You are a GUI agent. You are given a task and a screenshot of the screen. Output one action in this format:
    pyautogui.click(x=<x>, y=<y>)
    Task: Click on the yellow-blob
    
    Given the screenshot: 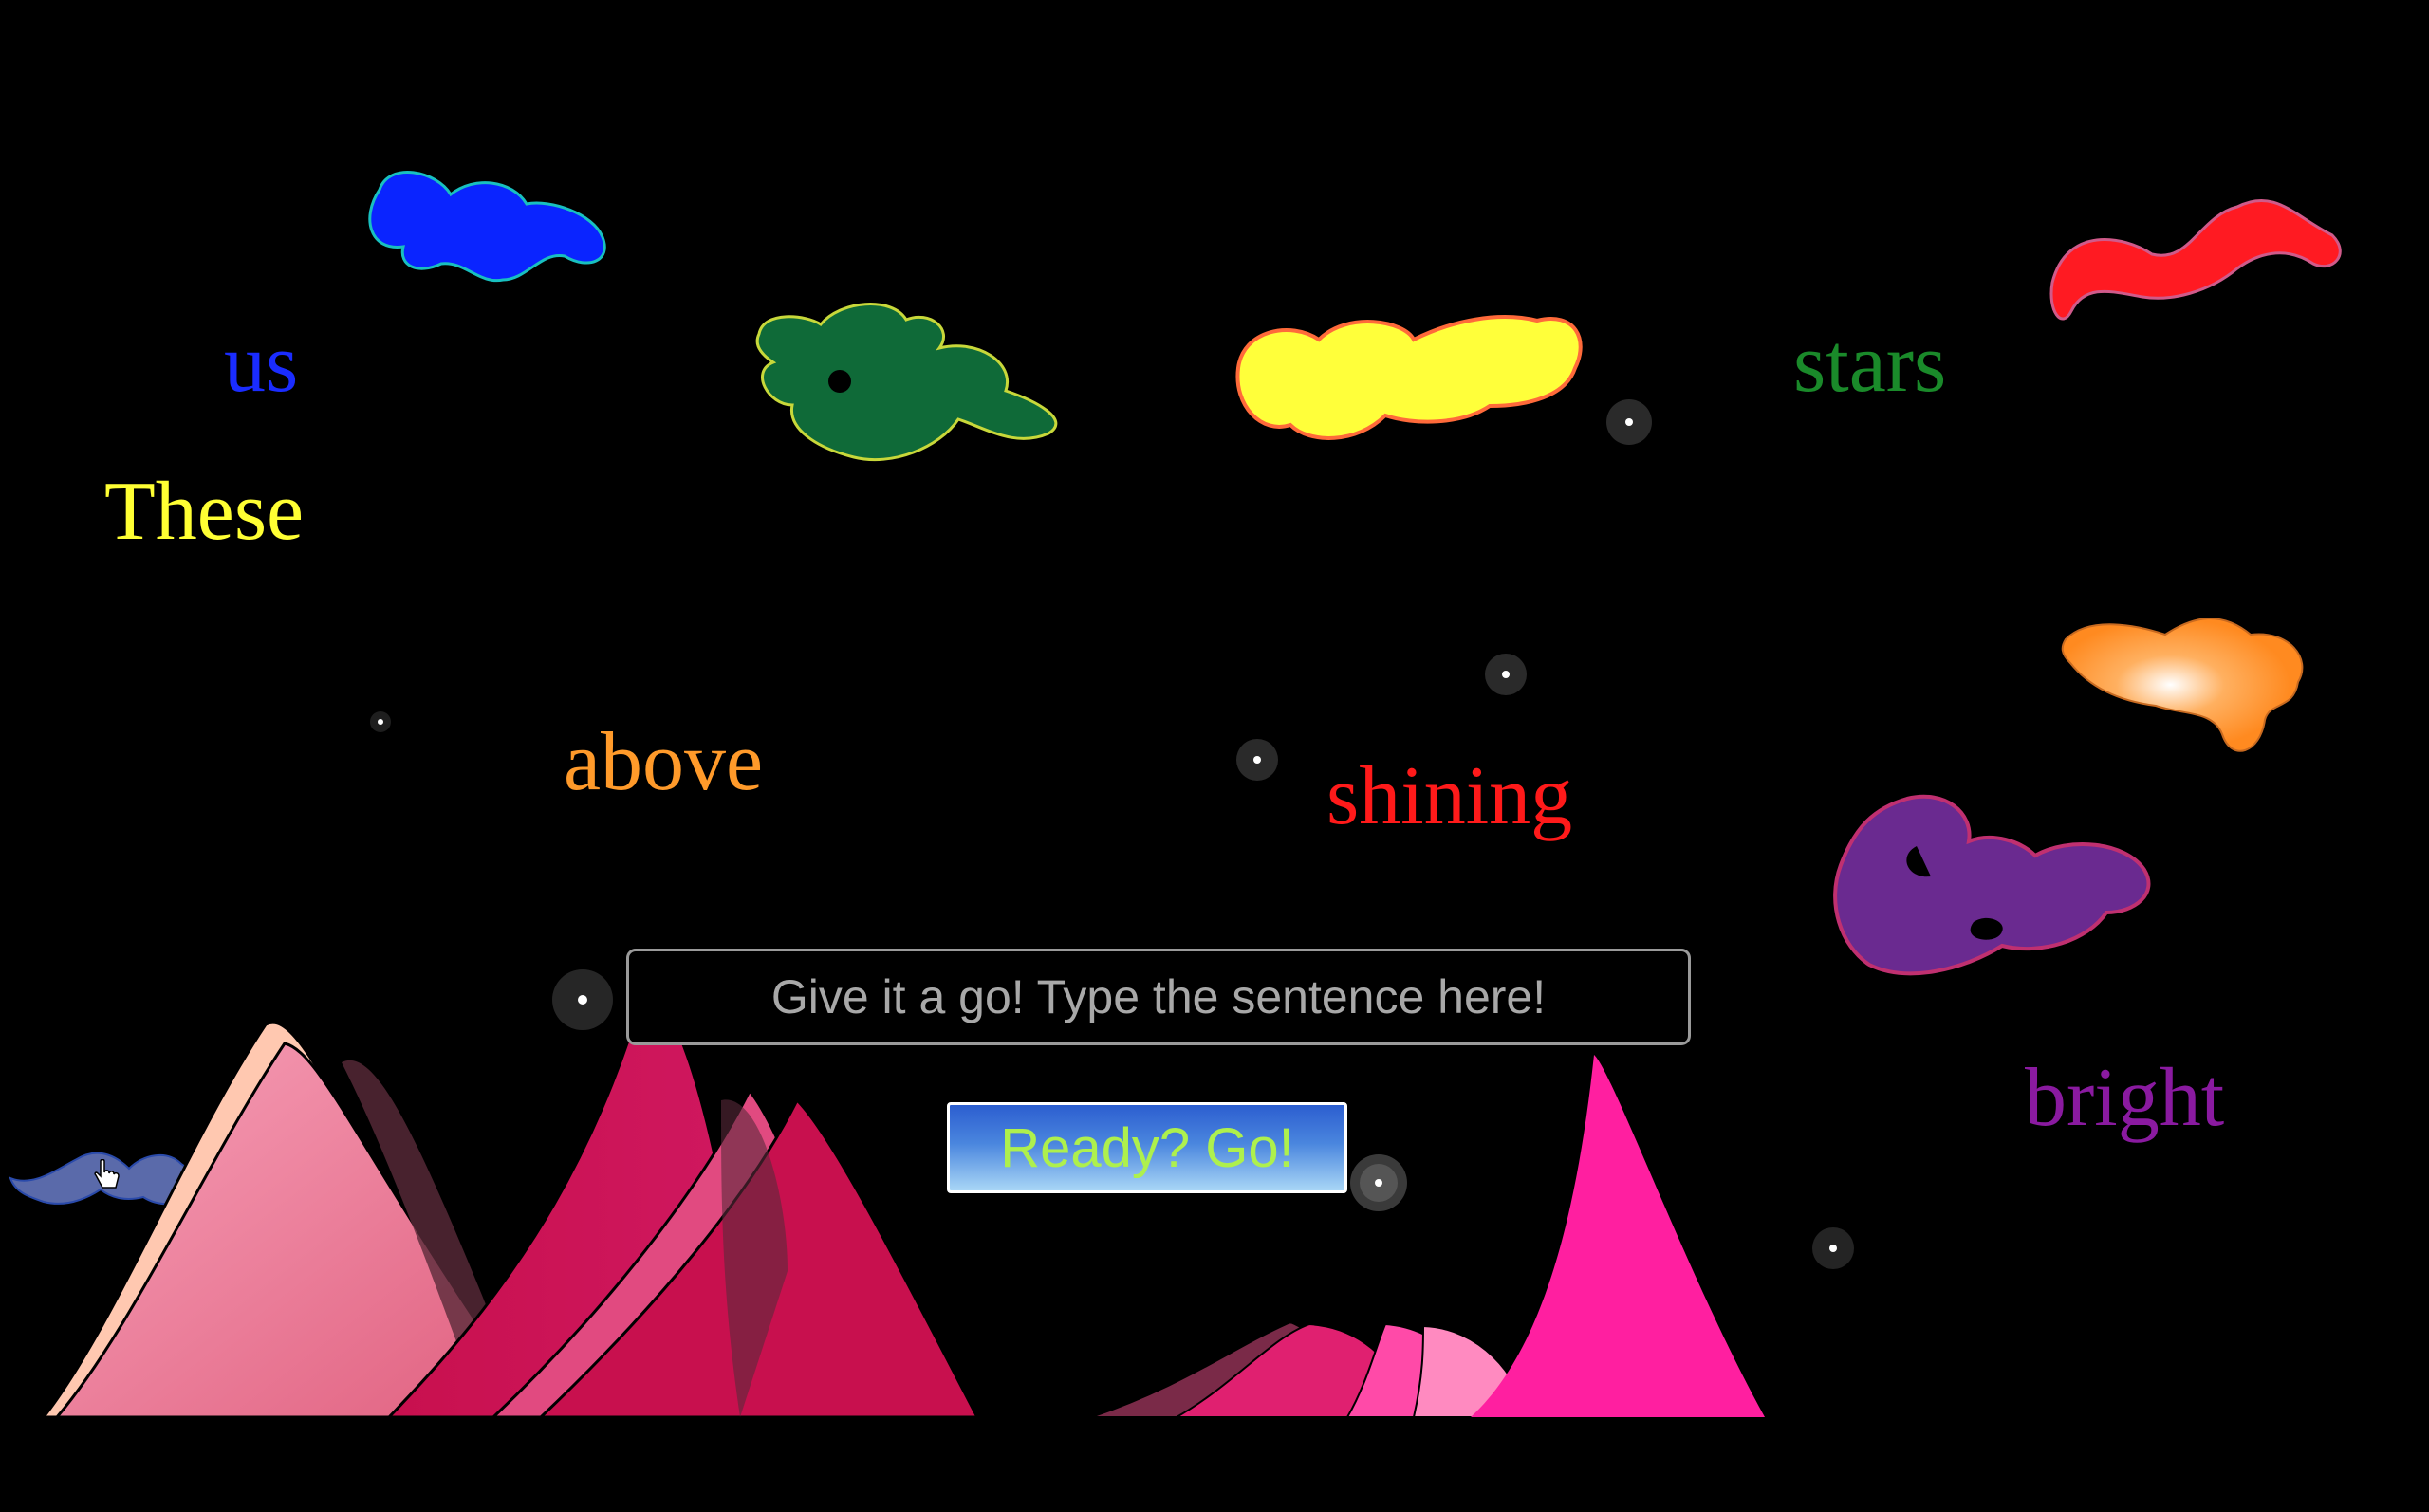 What is the action you would take?
    pyautogui.click(x=1409, y=377)
    